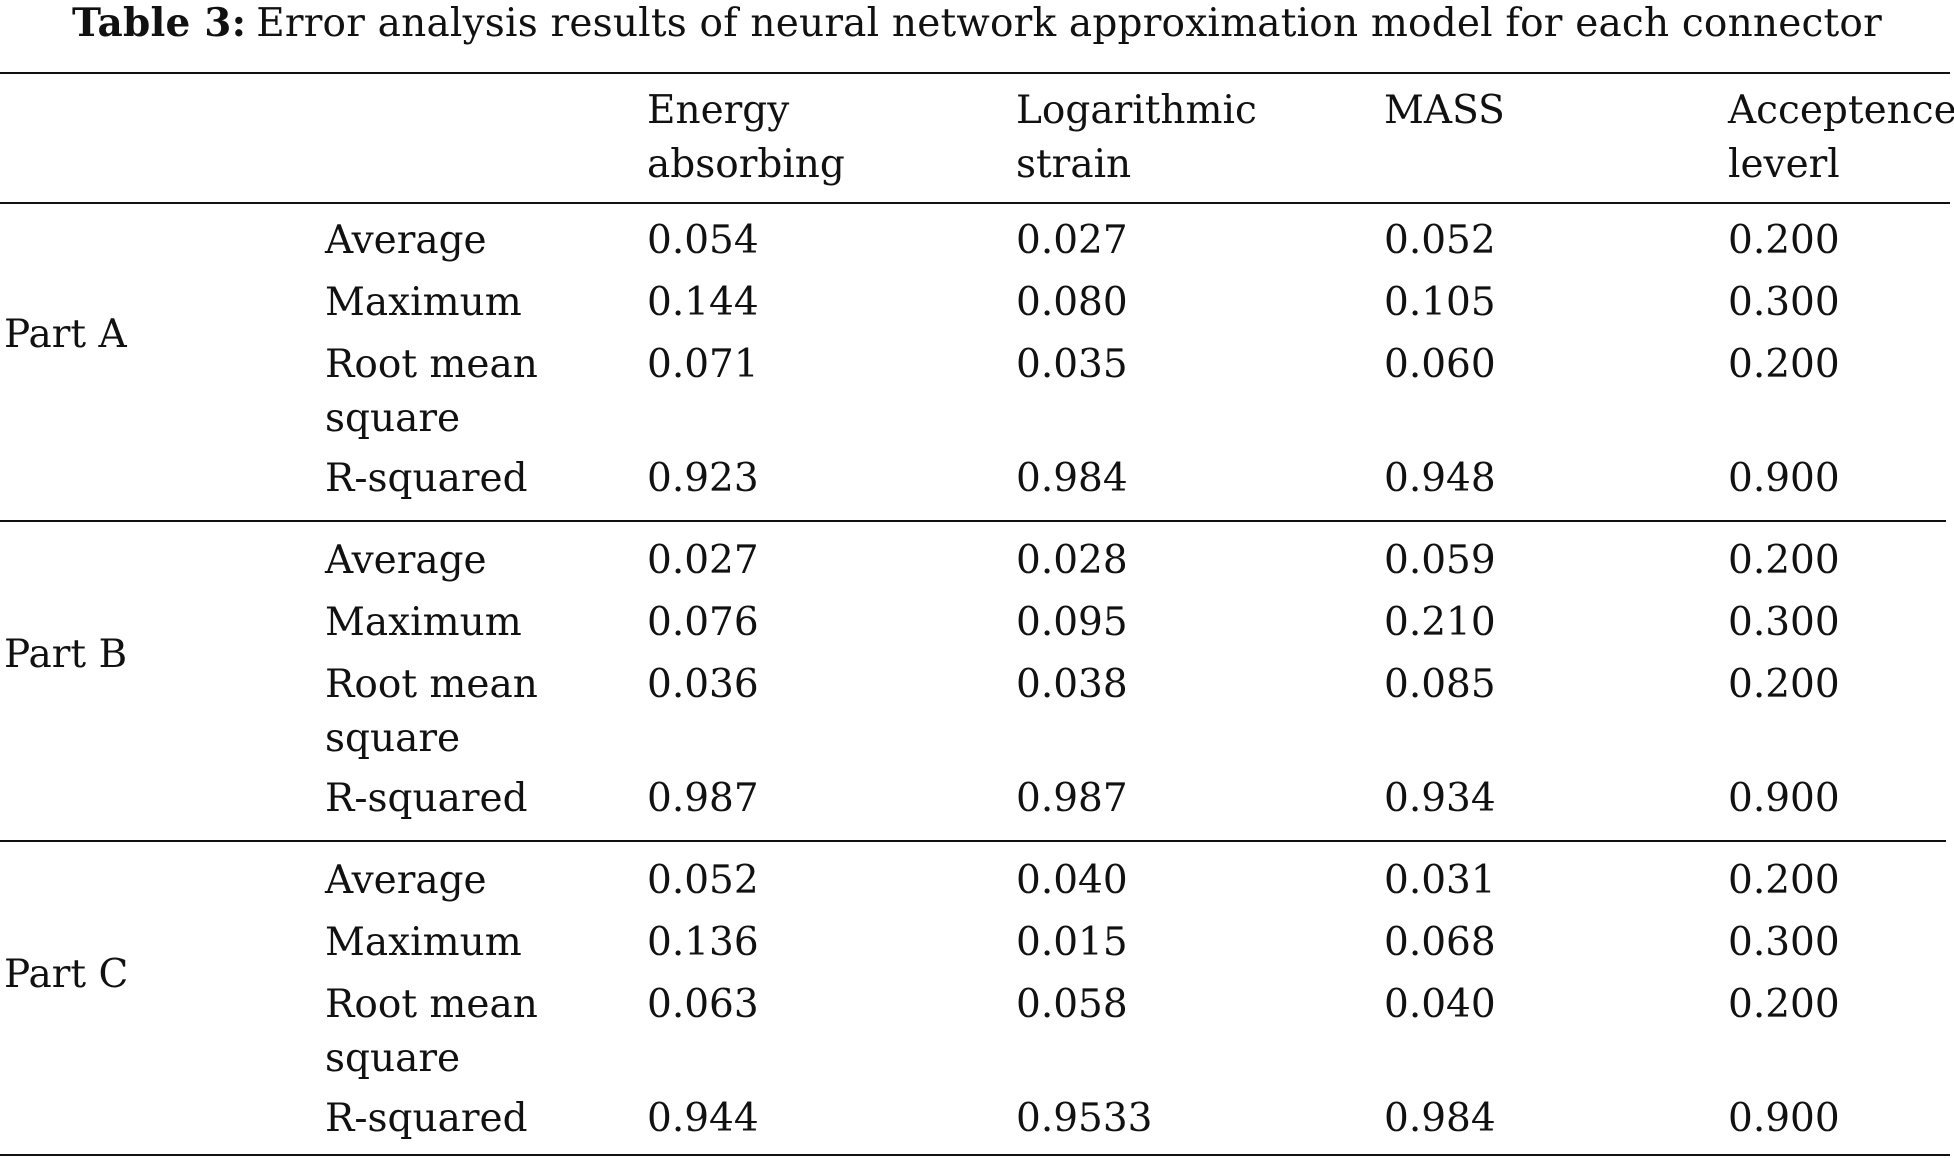  Describe the element at coordinates (1440, 942) in the screenshot. I see `value-cell: 0.068` at that location.